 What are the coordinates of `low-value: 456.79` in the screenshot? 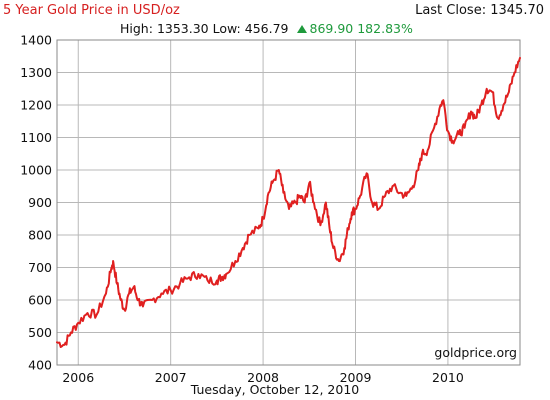 It's located at (266, 28).